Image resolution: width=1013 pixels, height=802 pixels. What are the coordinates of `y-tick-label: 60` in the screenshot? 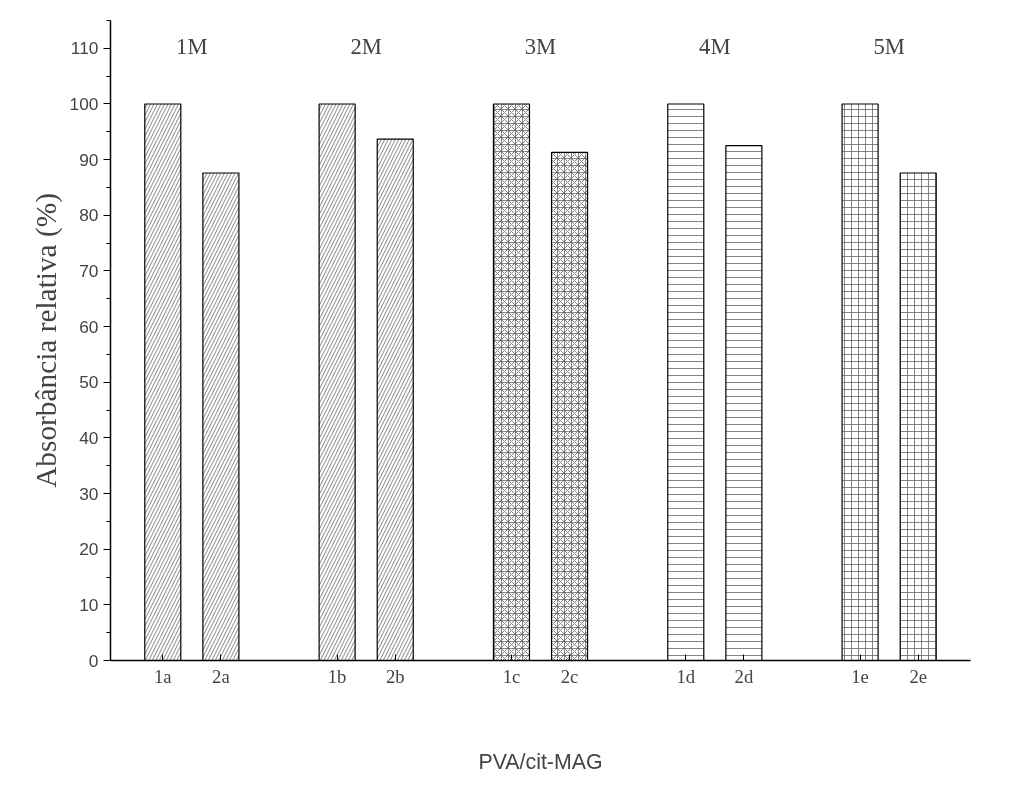 It's located at (89, 326).